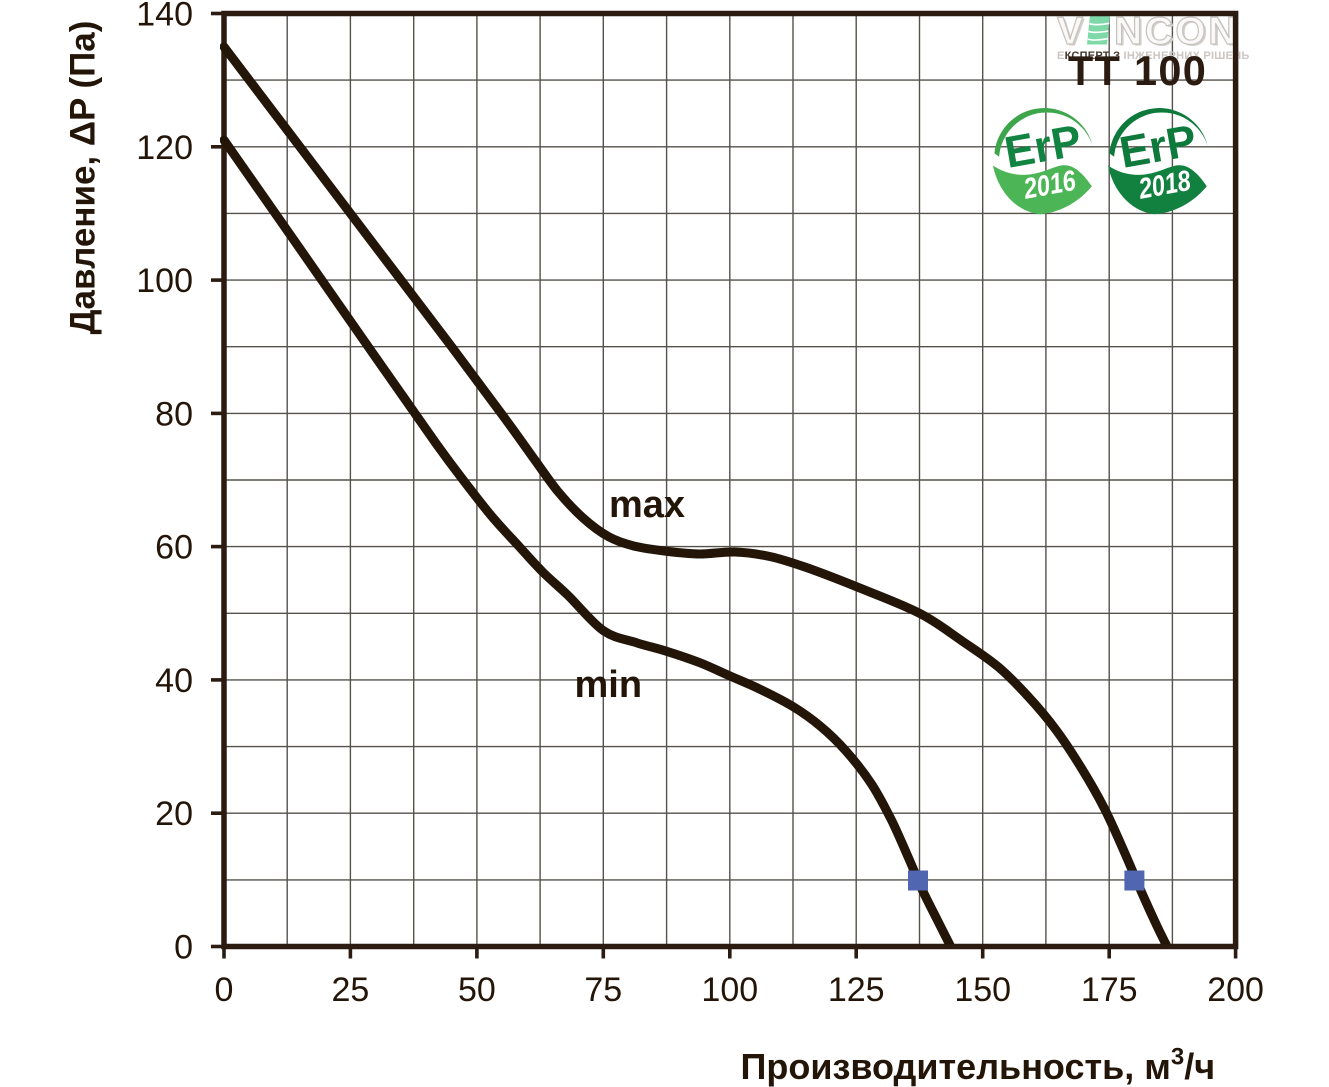 The width and height of the screenshot is (1329, 1087). Describe the element at coordinates (350, 990) in the screenshot. I see `svg-text: 25` at that location.